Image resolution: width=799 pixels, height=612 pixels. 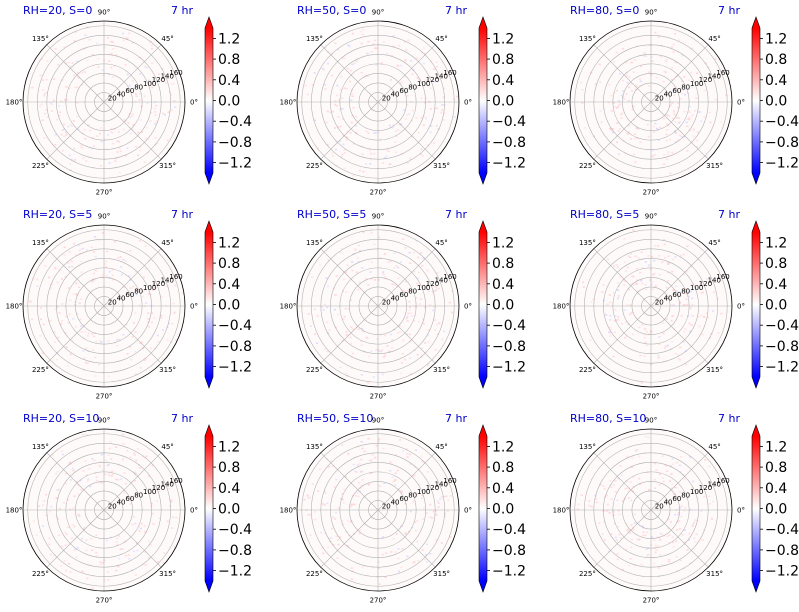 I want to click on polar-spine, so click(x=104, y=510).